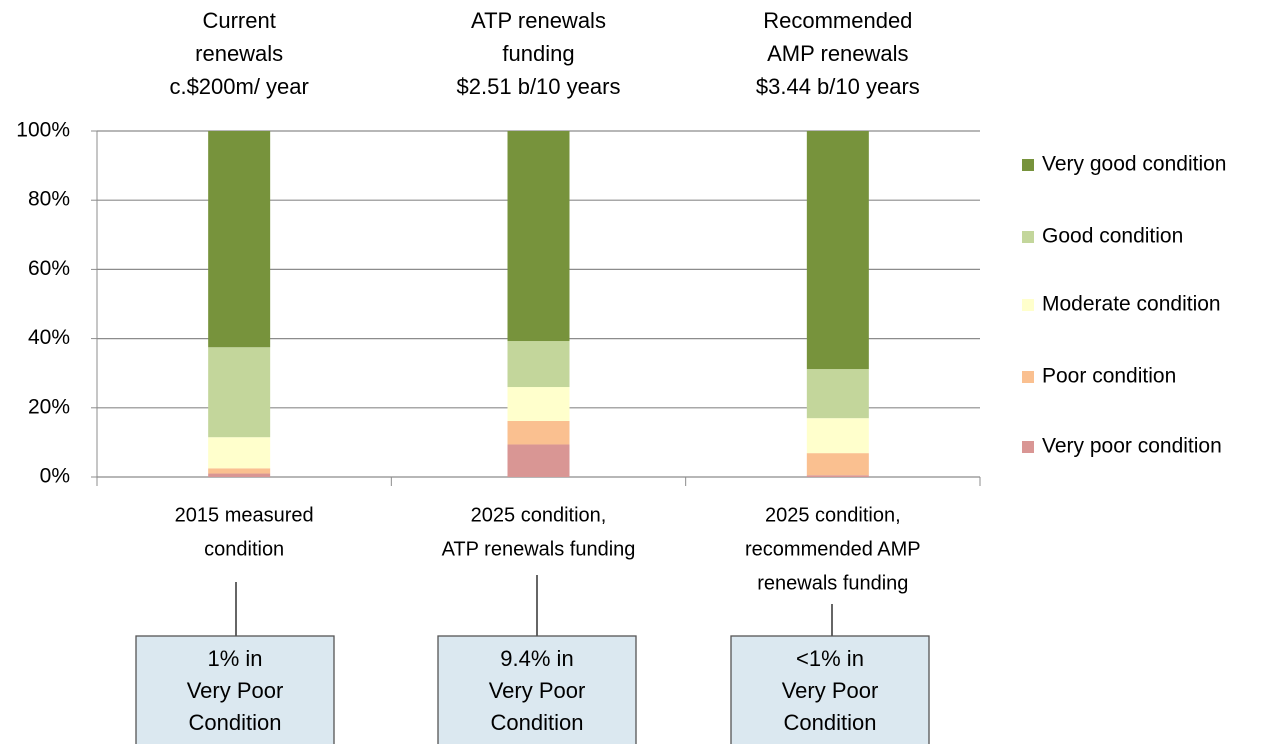 The image size is (1285, 744). Describe the element at coordinates (1109, 376) in the screenshot. I see `legend-label: Poor condition` at that location.